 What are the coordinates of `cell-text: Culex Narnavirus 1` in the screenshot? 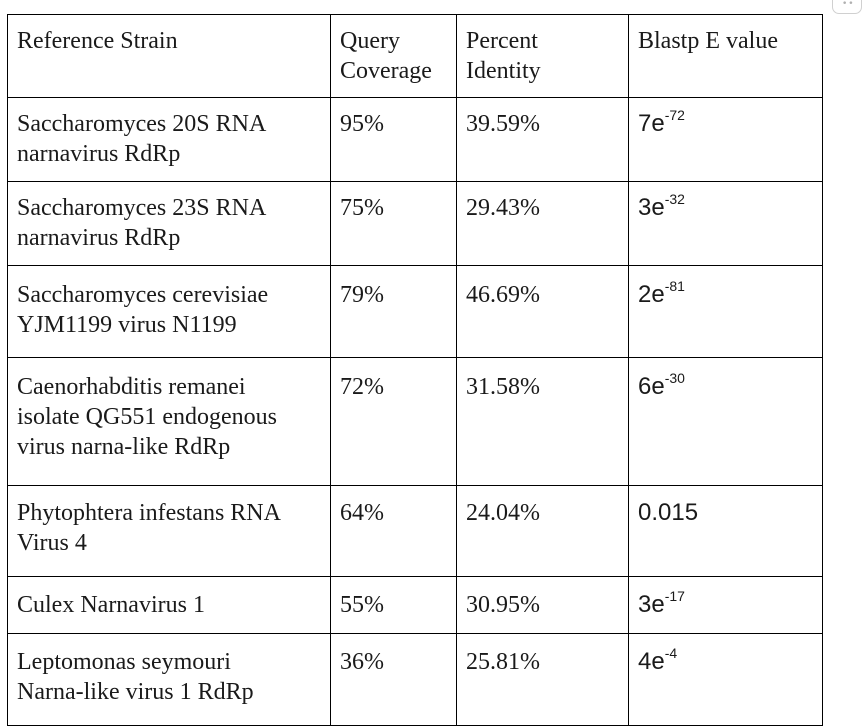 It's located at (169, 605).